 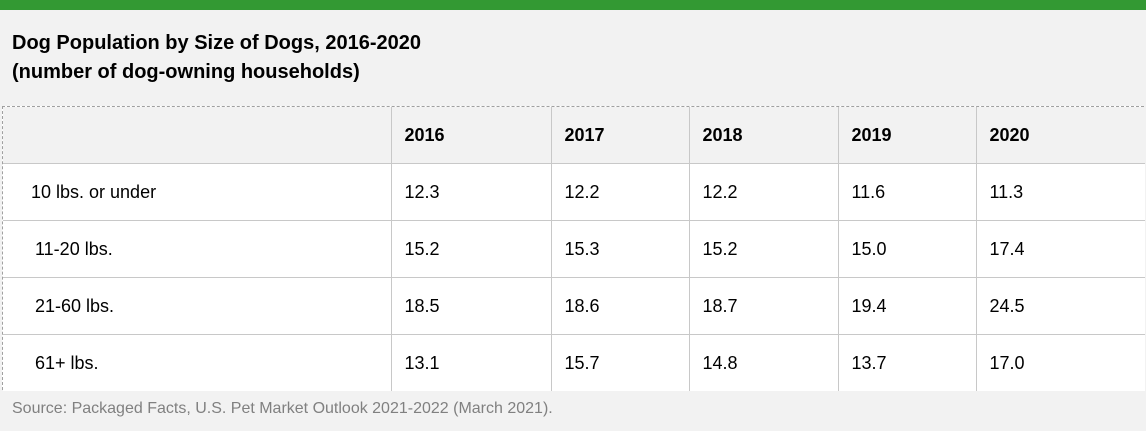 I want to click on row-label: 21-60 lbs., so click(x=197, y=306).